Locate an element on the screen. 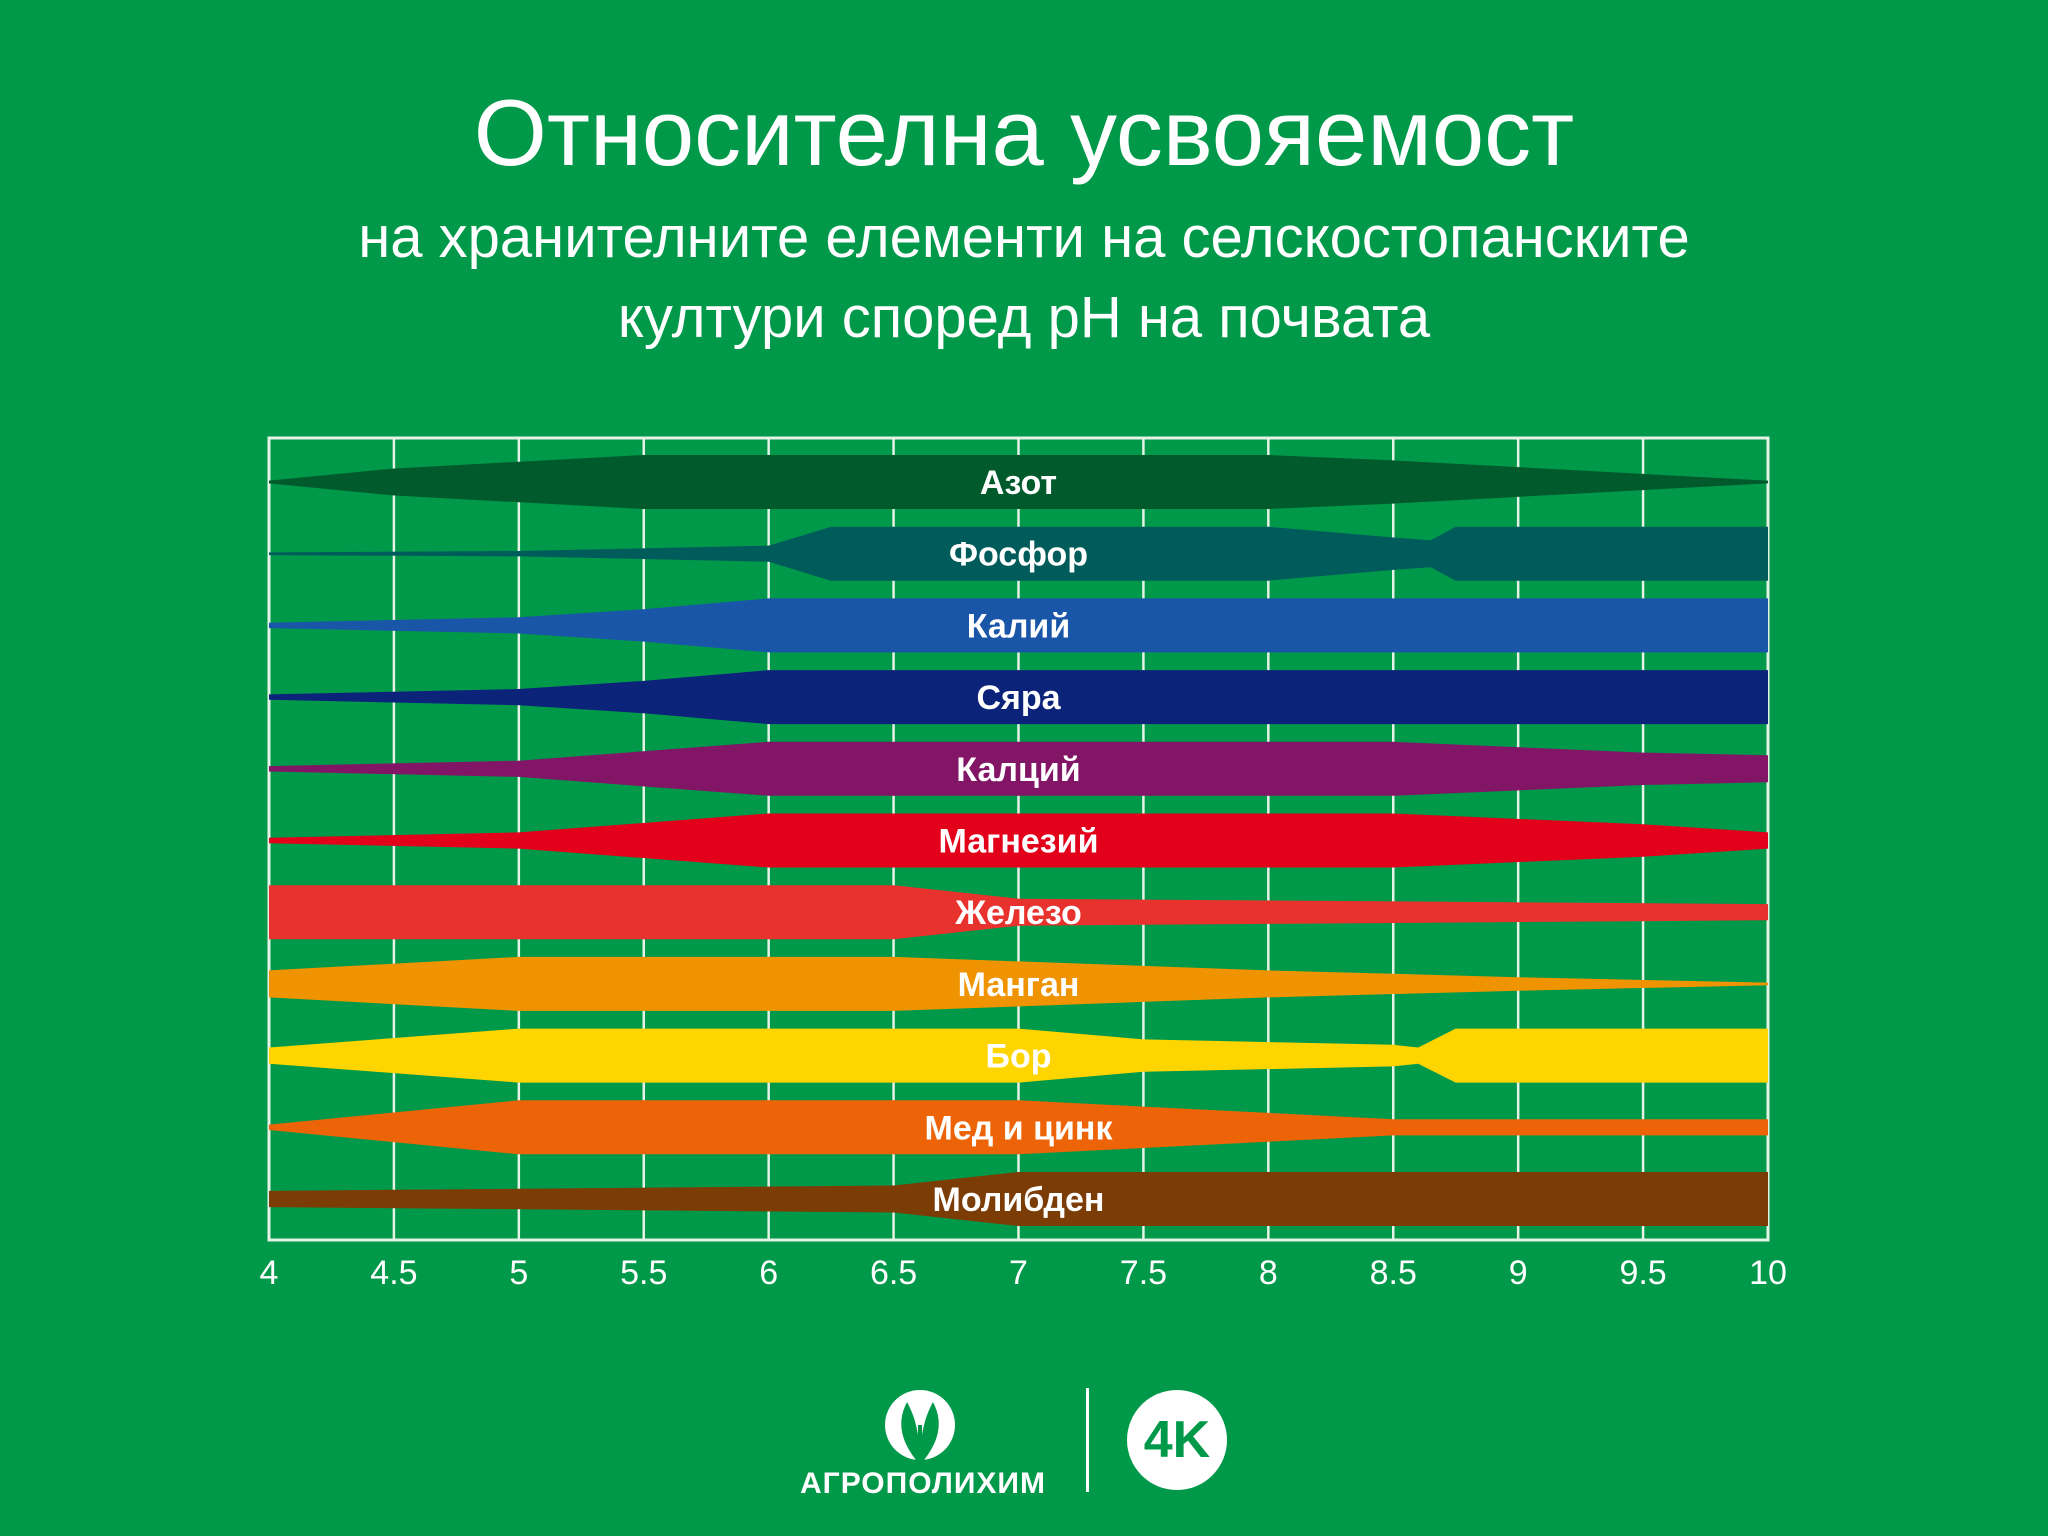 The width and height of the screenshot is (2048, 1536). band-label: Магнезий is located at coordinates (1019, 842).